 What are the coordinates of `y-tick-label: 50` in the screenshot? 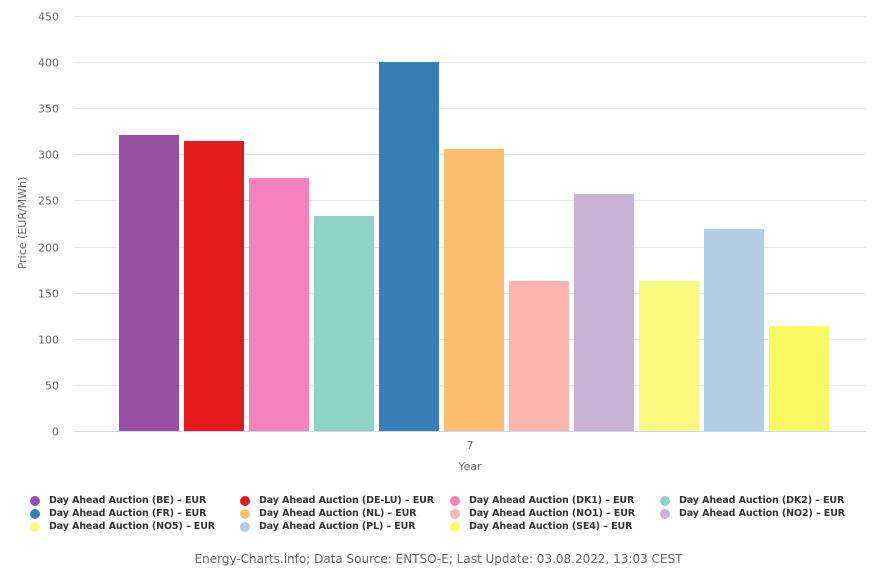 It's located at (52, 386).